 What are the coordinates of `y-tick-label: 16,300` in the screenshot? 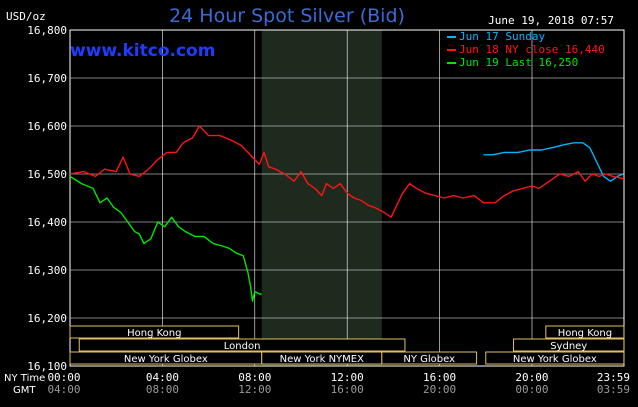 It's located at (47, 270).